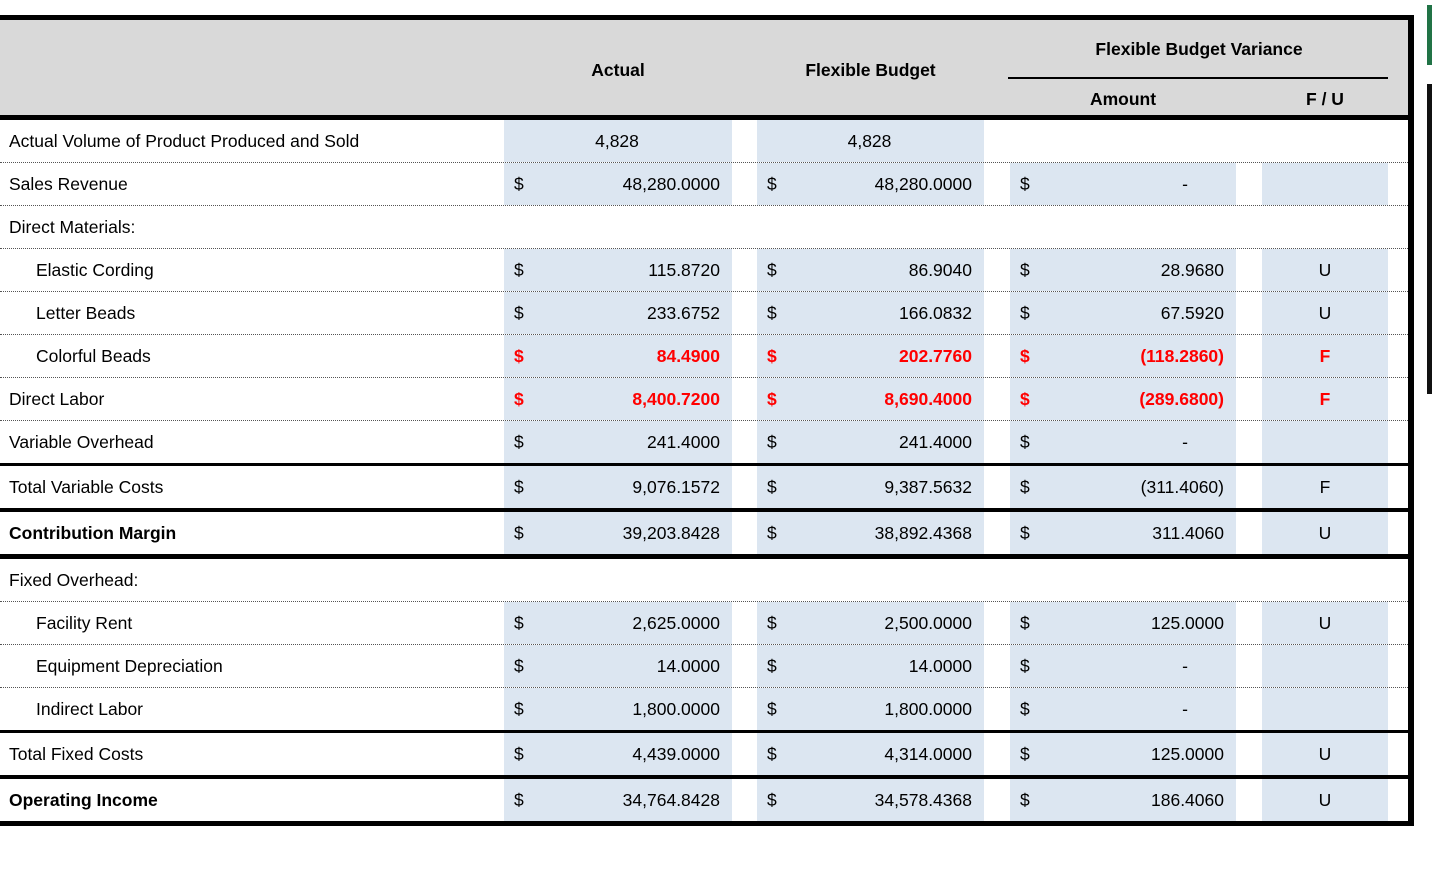 The height and width of the screenshot is (882, 1432). Describe the element at coordinates (928, 708) in the screenshot. I see `cell-value: 1,800.0000` at that location.